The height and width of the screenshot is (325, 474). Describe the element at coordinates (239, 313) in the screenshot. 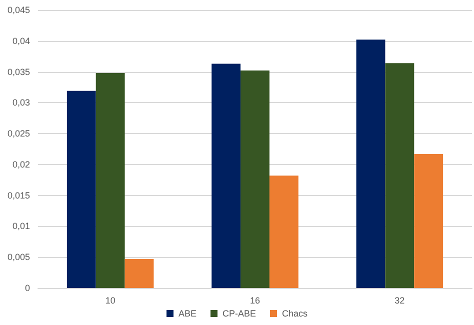

I see `legend-label: CP-ABE` at that location.